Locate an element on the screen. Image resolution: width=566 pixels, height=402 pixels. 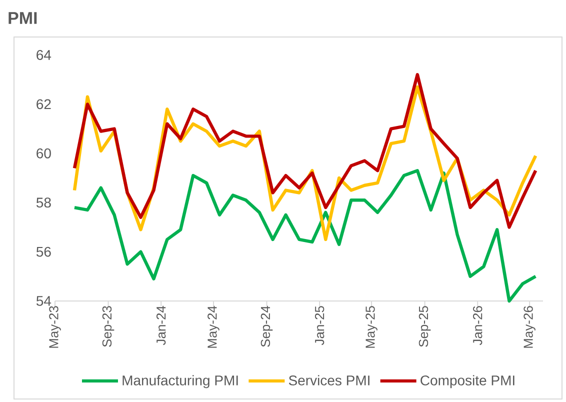
y-tick-label: 62 is located at coordinates (43, 104).